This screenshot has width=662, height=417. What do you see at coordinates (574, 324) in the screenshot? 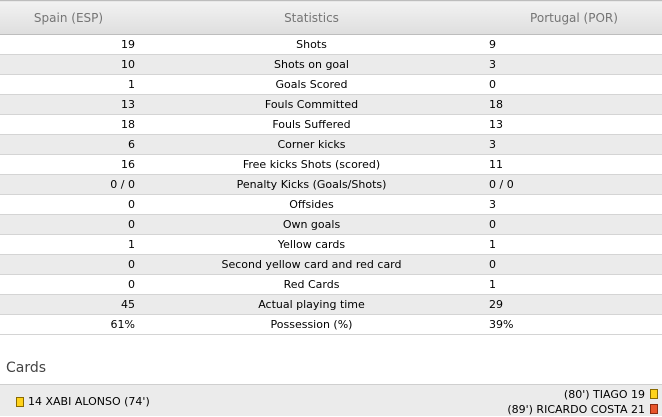
I see `away-value: 39%` at bounding box center [574, 324].